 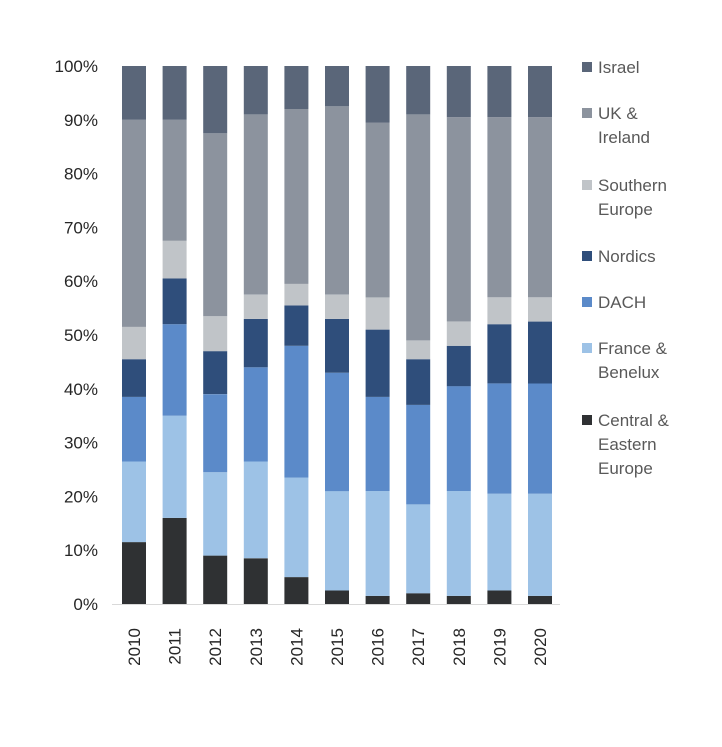 What do you see at coordinates (622, 302) in the screenshot?
I see `legend-label: DACH` at bounding box center [622, 302].